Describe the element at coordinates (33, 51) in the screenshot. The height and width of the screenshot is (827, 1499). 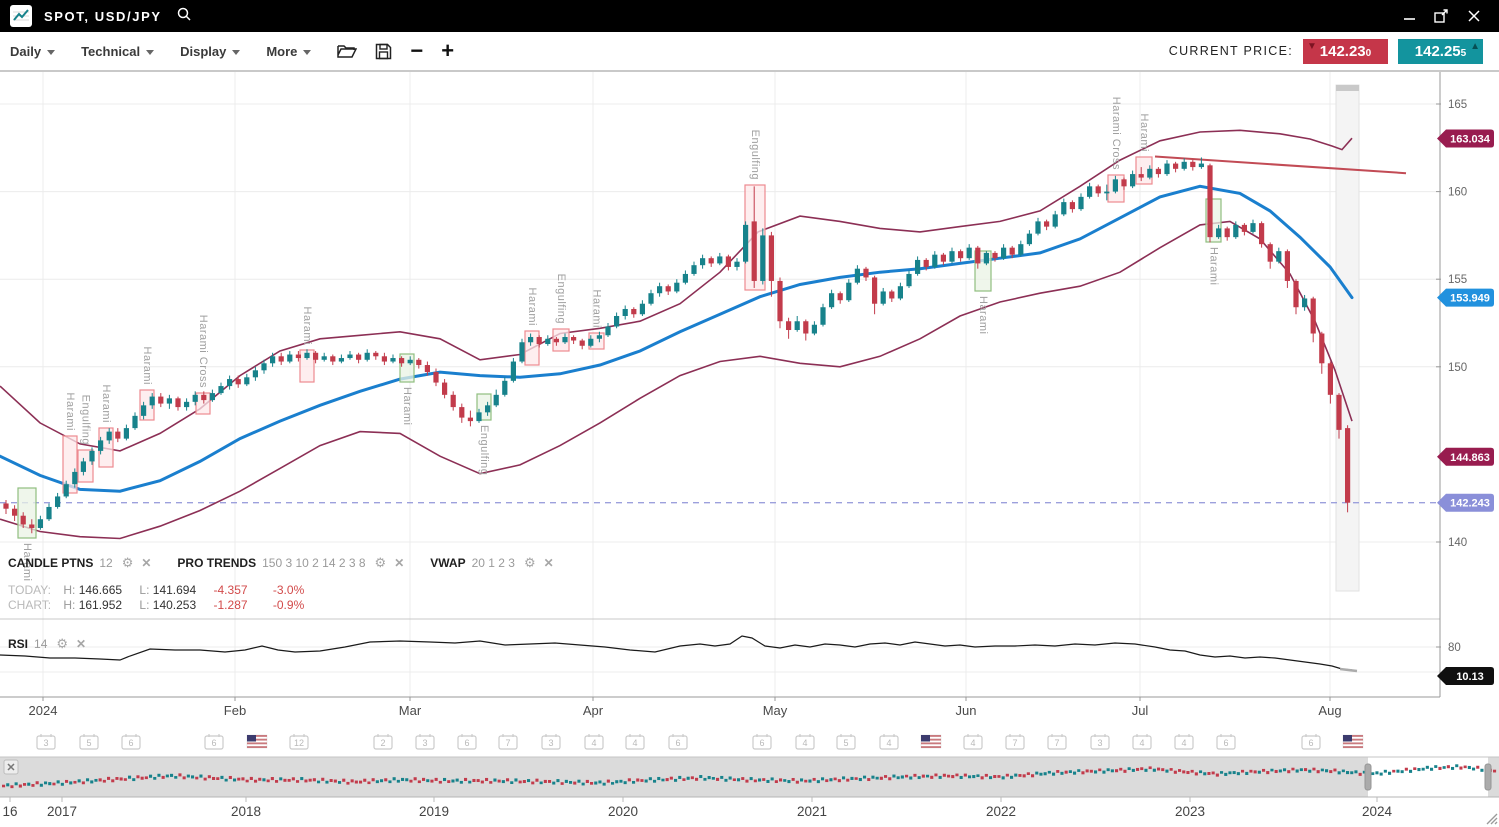
I see `menu-daily: Daily` at that location.